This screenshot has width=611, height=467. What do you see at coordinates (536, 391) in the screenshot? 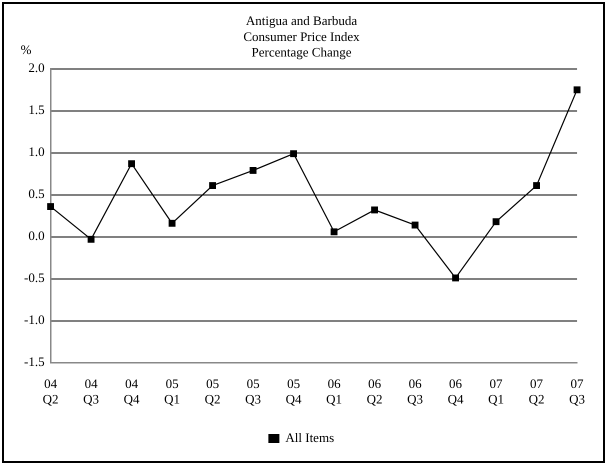
I see `x-tick-label: 07 Q2` at bounding box center [536, 391].